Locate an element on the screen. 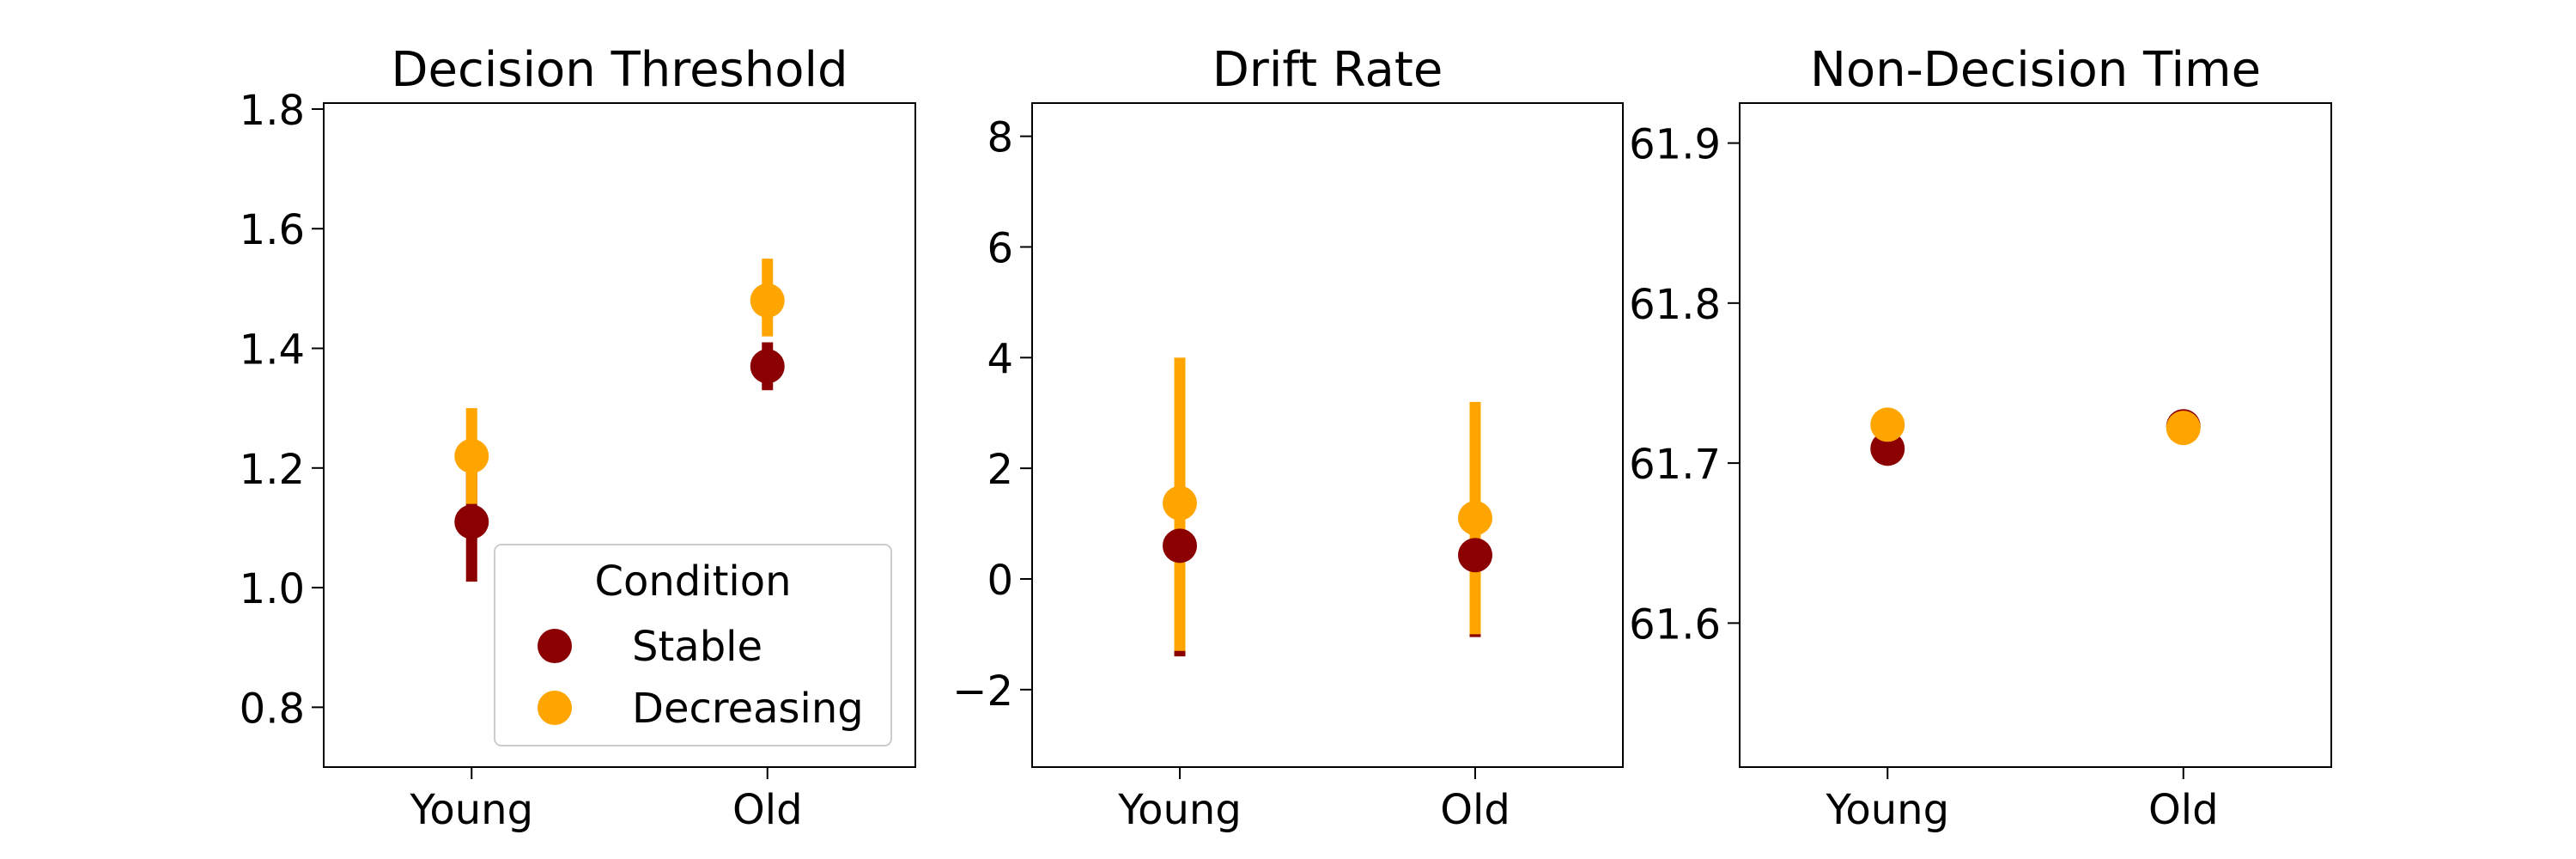 The width and height of the screenshot is (2576, 859). y-tick-label: 0.8 is located at coordinates (272, 709).